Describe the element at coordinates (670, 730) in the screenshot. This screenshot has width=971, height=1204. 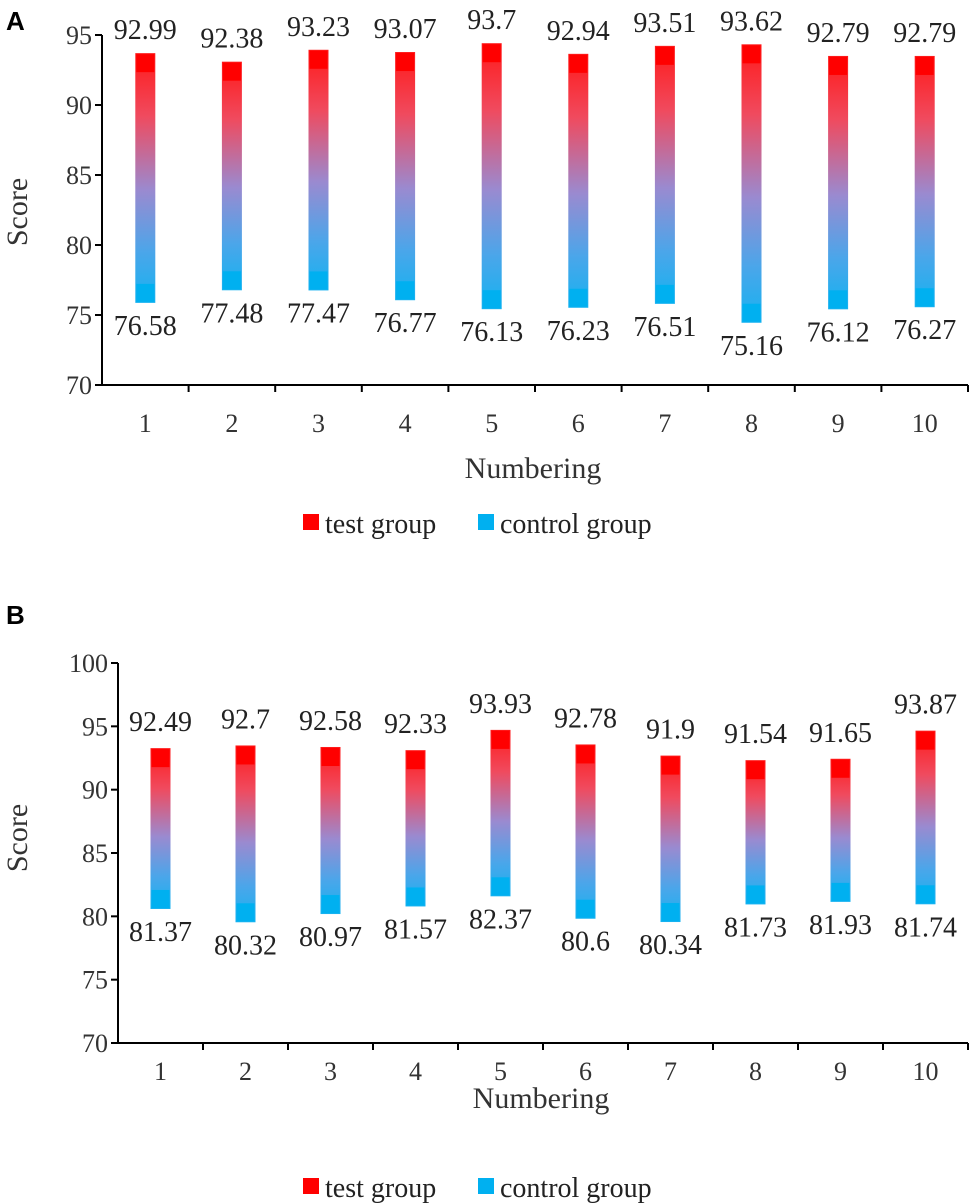
I see `test-group-value-label: 91.9` at that location.